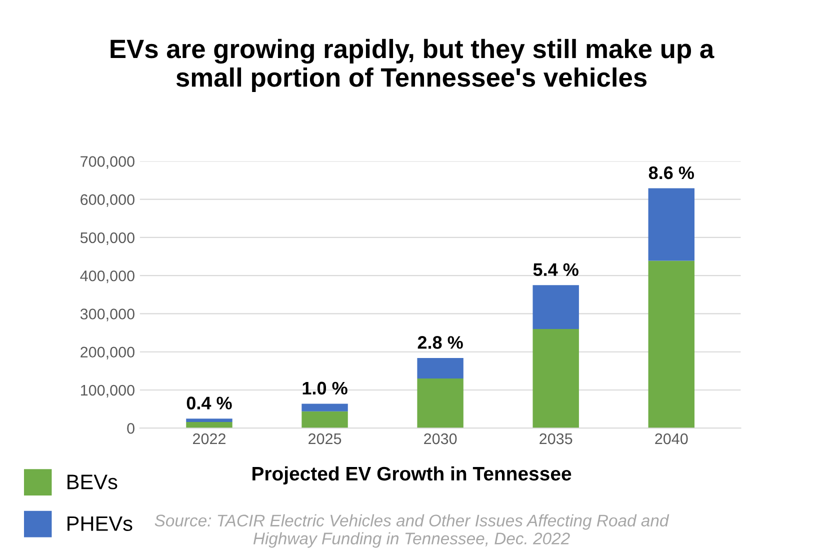  I want to click on legend-label: BEVs, so click(93, 482).